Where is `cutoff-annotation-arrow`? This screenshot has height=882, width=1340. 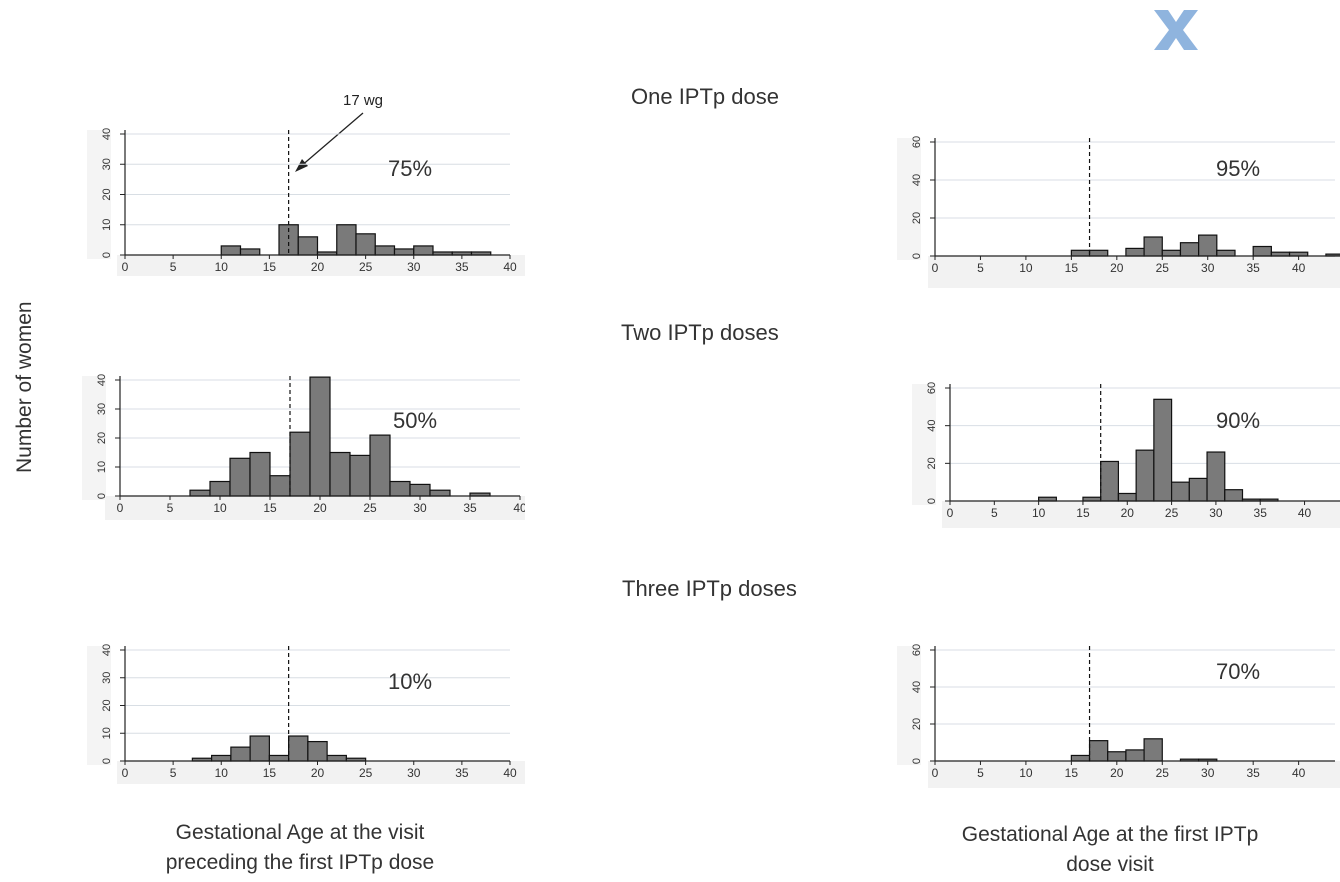 cutoff-annotation-arrow is located at coordinates (329, 142).